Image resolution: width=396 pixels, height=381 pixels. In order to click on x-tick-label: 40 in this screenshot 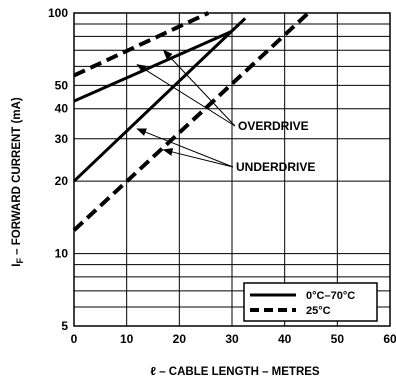, I will do `click(285, 339)`.